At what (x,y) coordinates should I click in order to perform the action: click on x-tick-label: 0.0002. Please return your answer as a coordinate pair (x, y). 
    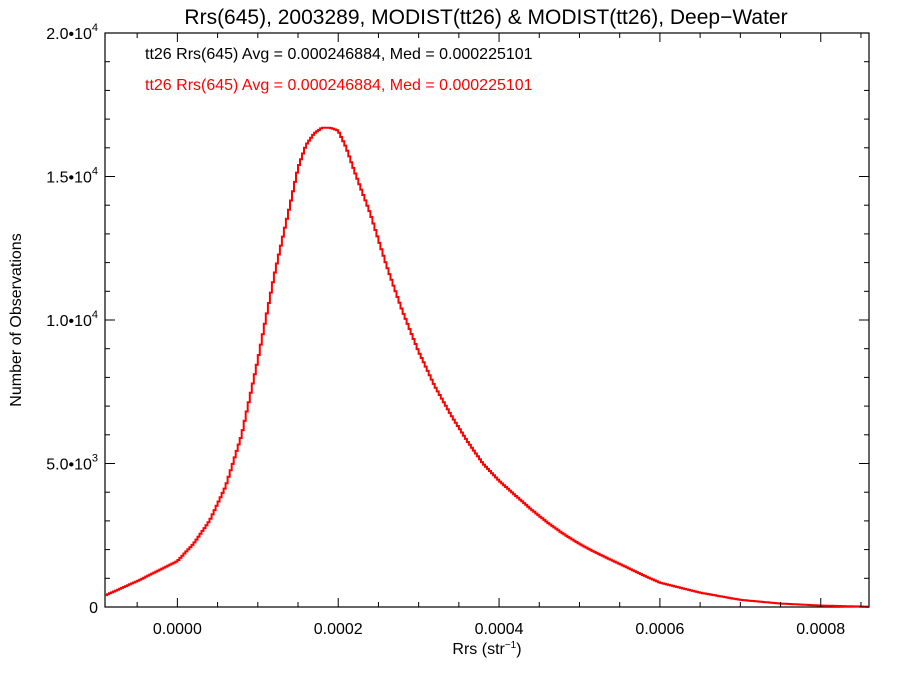
    Looking at the image, I should click on (338, 629).